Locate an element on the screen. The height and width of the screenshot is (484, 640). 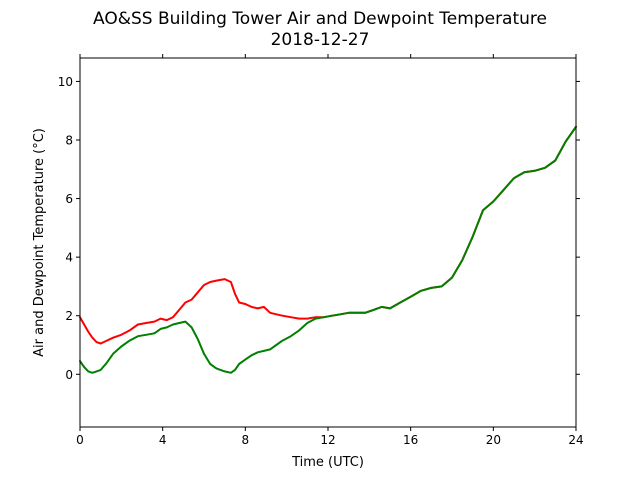
y-tick-label: 2 is located at coordinates (69, 316).